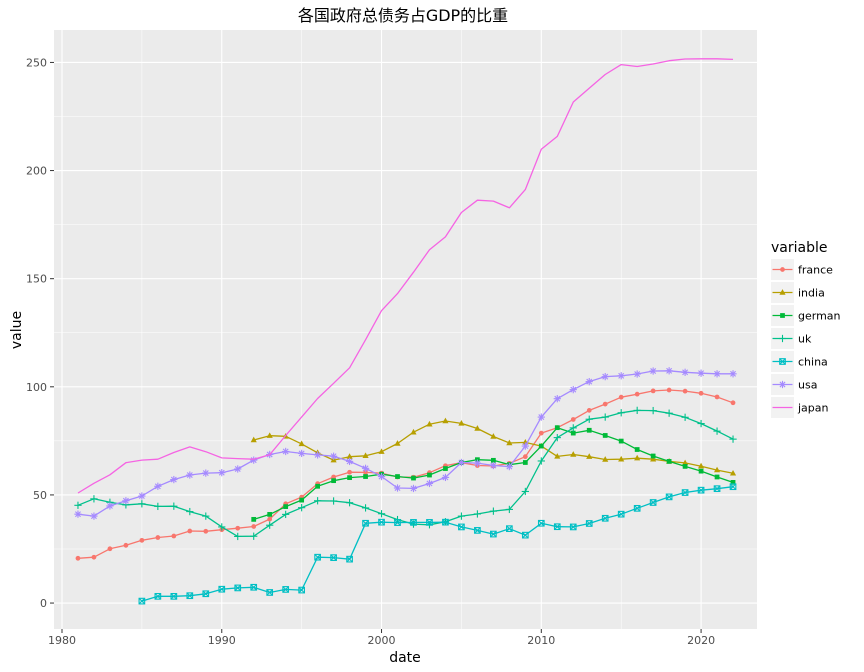 The height and width of the screenshot is (672, 864). Describe the element at coordinates (403, 15) in the screenshot. I see `chart-title: 各国政府总债务占GDP的比重` at that location.